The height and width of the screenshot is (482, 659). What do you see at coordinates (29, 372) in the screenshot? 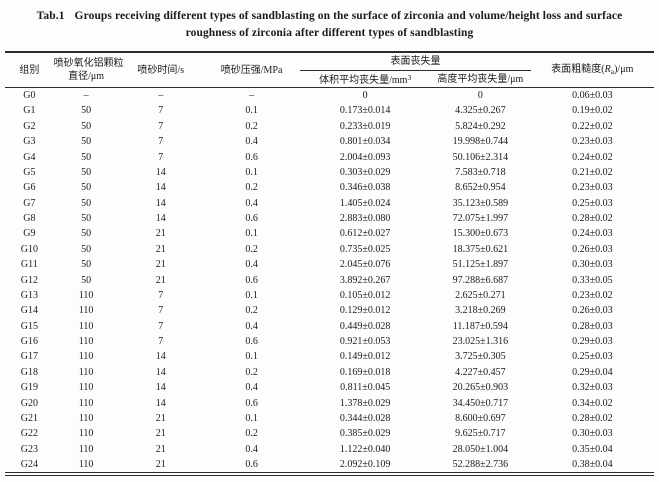
I see `group-cell: G18` at bounding box center [29, 372].